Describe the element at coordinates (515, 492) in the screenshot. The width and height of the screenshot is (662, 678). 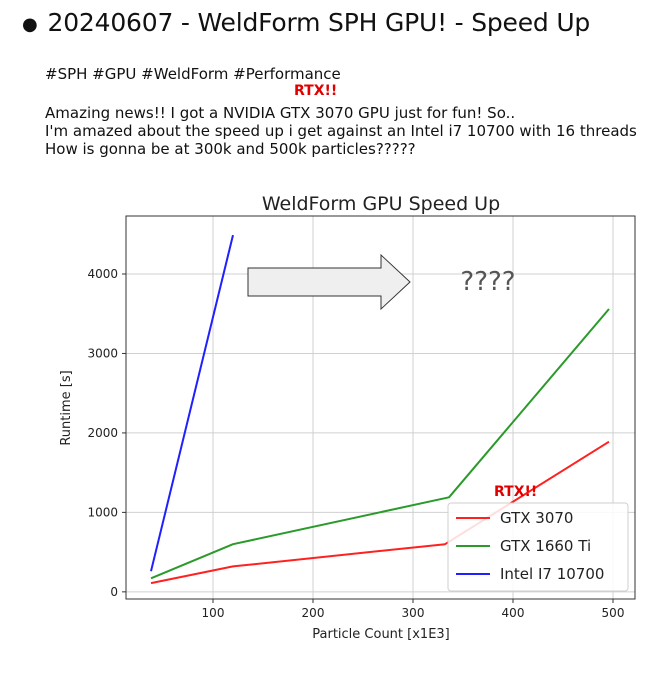
I see `rtx-annotation-chart: RTX!!` at that location.